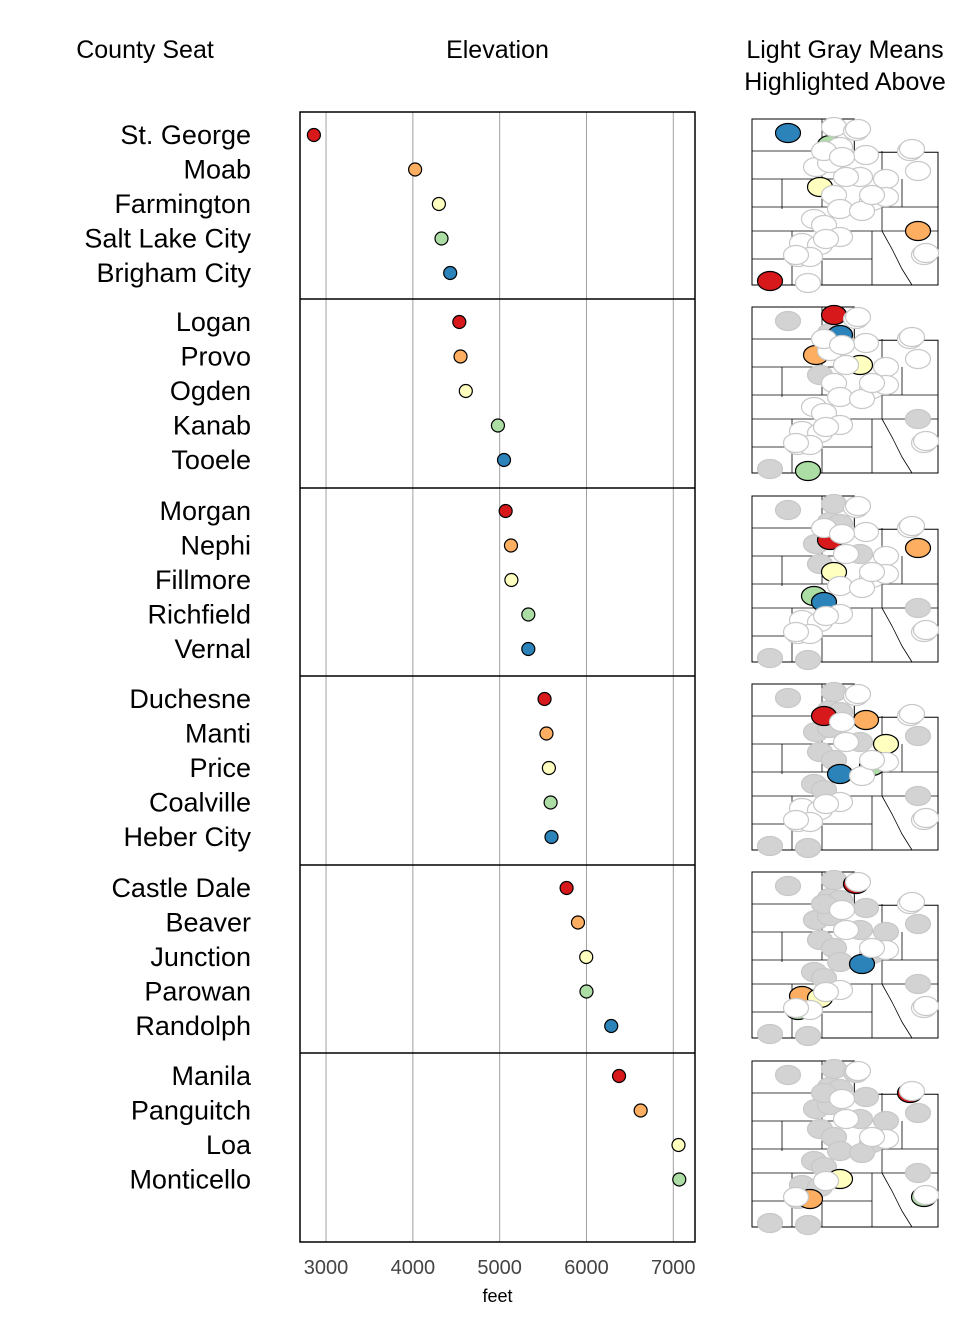 The width and height of the screenshot is (960, 1344). Describe the element at coordinates (845, 50) in the screenshot. I see `map-header-line-1: Light Gray Means` at that location.